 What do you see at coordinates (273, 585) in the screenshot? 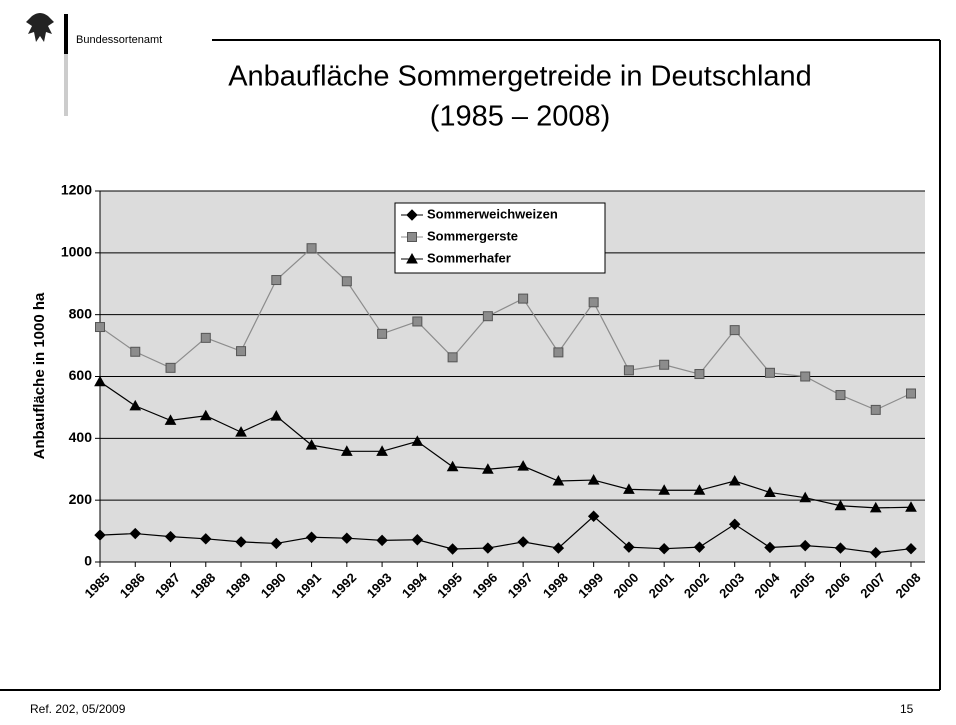
I see `x-tick-label: 1990` at bounding box center [273, 585].